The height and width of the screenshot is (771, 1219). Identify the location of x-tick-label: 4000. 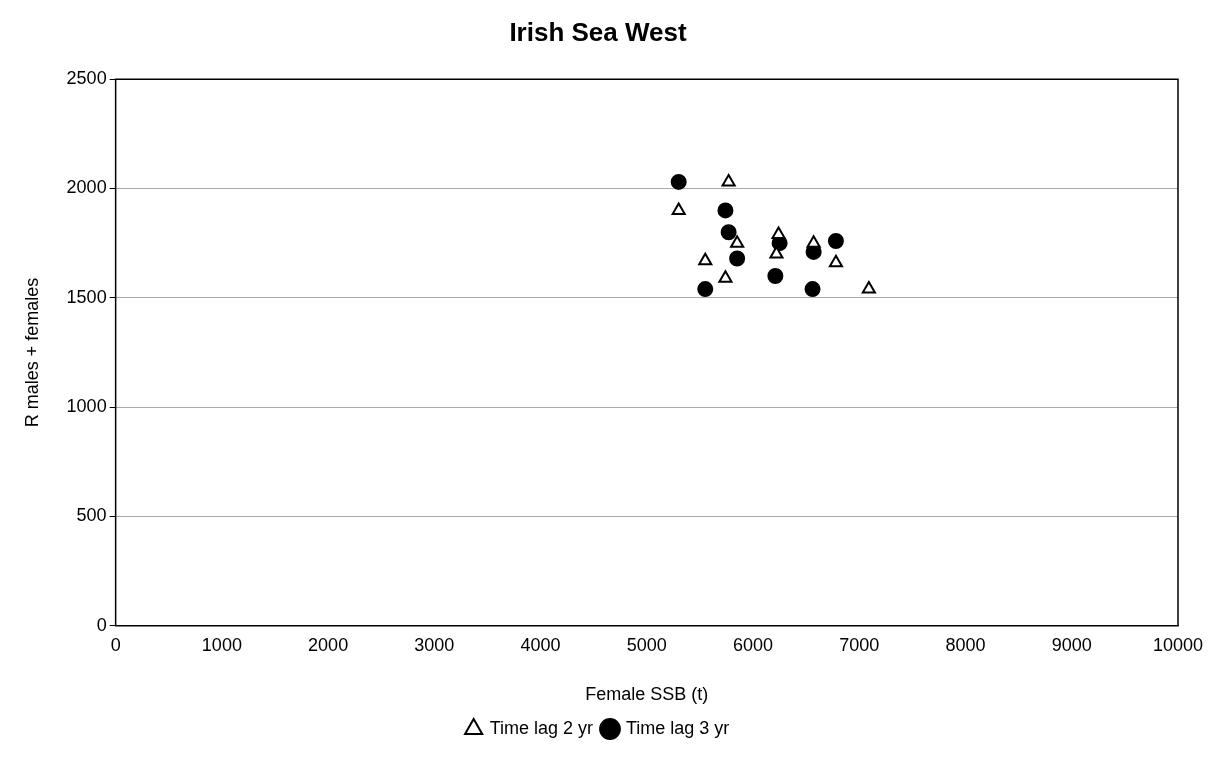
(540, 644).